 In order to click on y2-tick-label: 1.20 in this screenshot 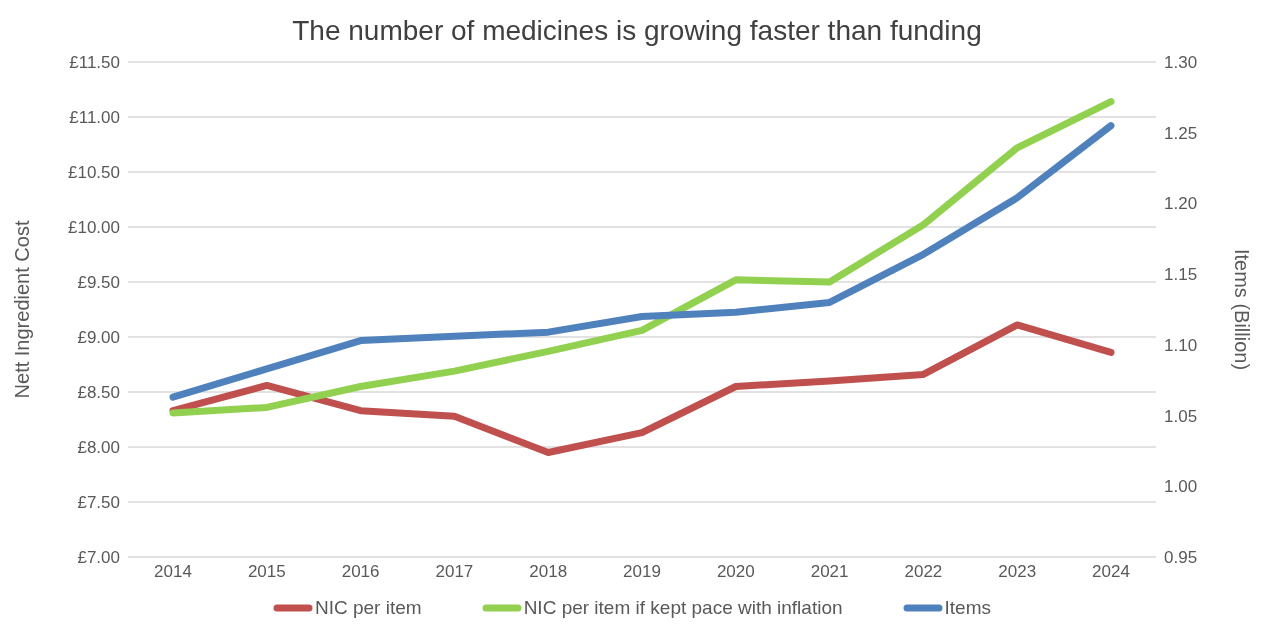, I will do `click(1181, 204)`.